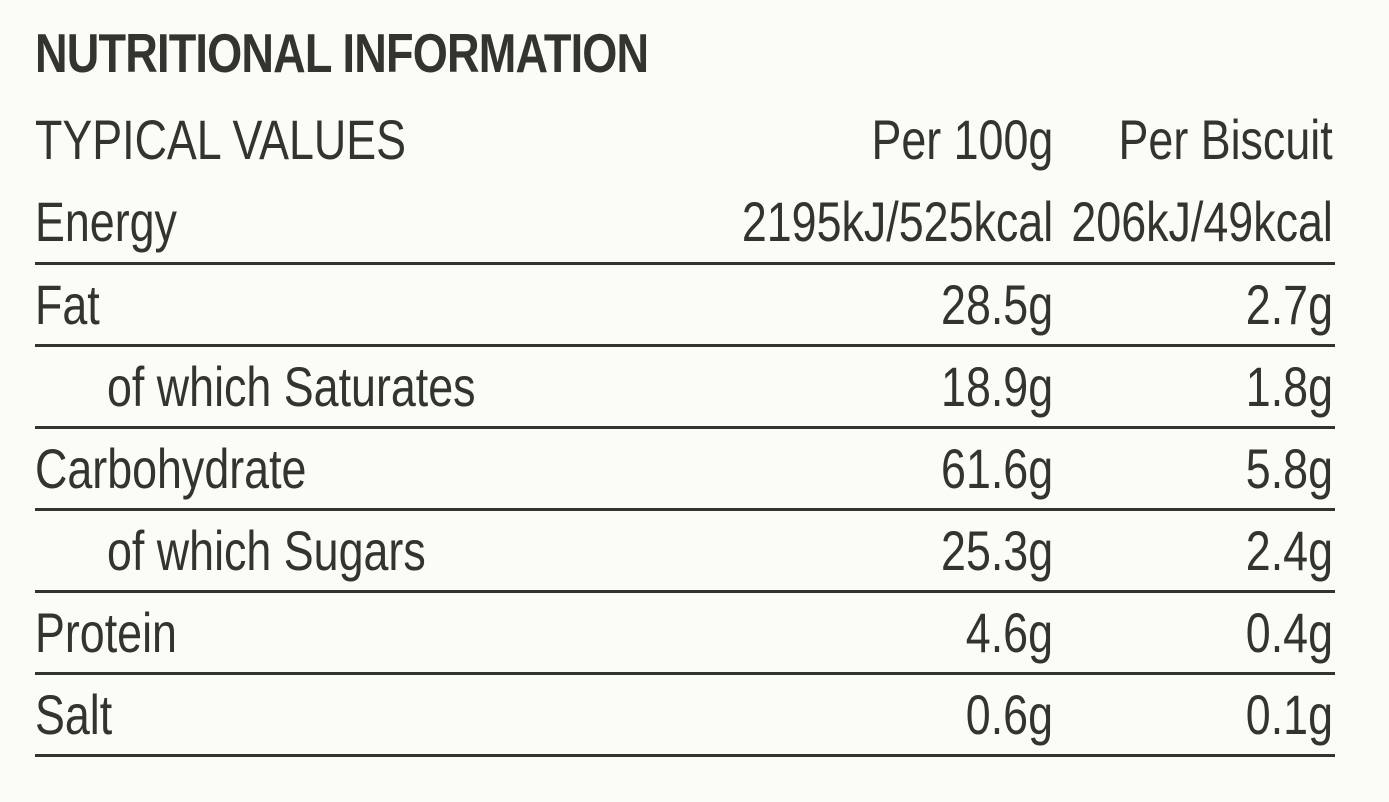  What do you see at coordinates (685, 141) in the screenshot?
I see `table-header-row: TYPICAL VALUES Per 100g Per Biscuit` at bounding box center [685, 141].